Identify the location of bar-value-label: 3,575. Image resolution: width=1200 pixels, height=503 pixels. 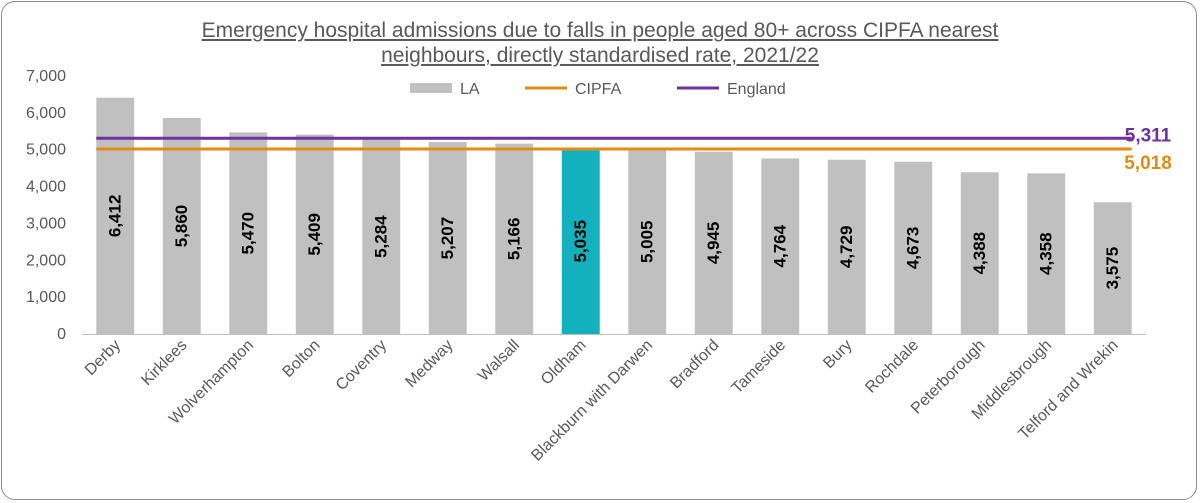
(1112, 268).